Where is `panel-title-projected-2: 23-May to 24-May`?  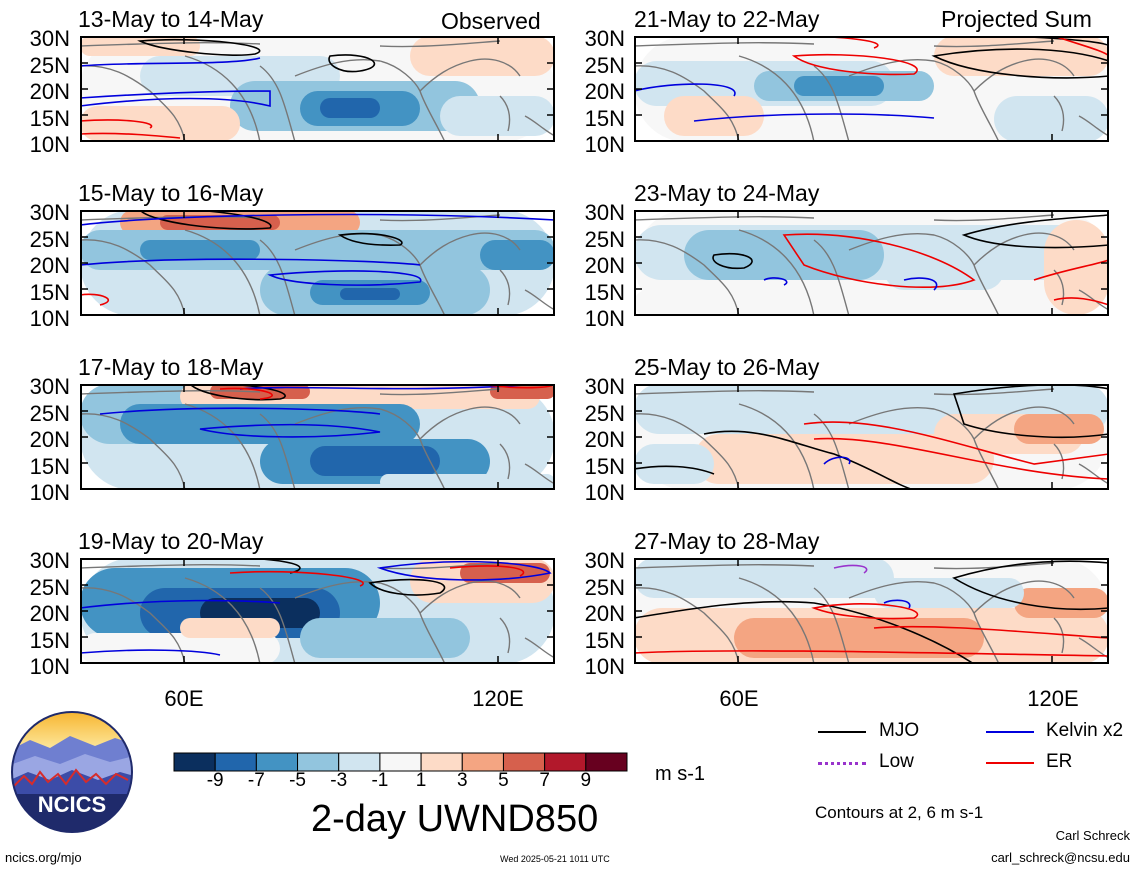
panel-title-projected-2: 23-May to 24-May is located at coordinates (727, 193).